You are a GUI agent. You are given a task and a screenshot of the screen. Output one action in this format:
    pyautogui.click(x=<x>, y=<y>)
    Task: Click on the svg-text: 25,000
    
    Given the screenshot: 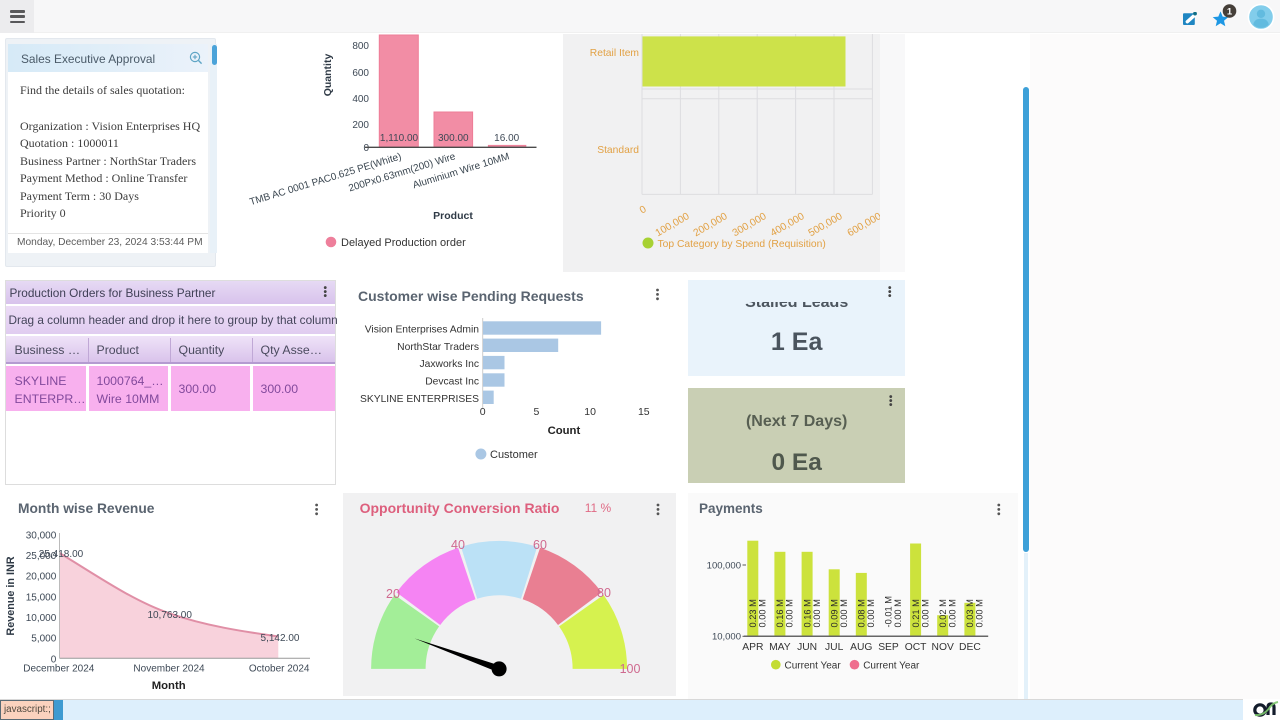 What is the action you would take?
    pyautogui.click(x=40, y=556)
    